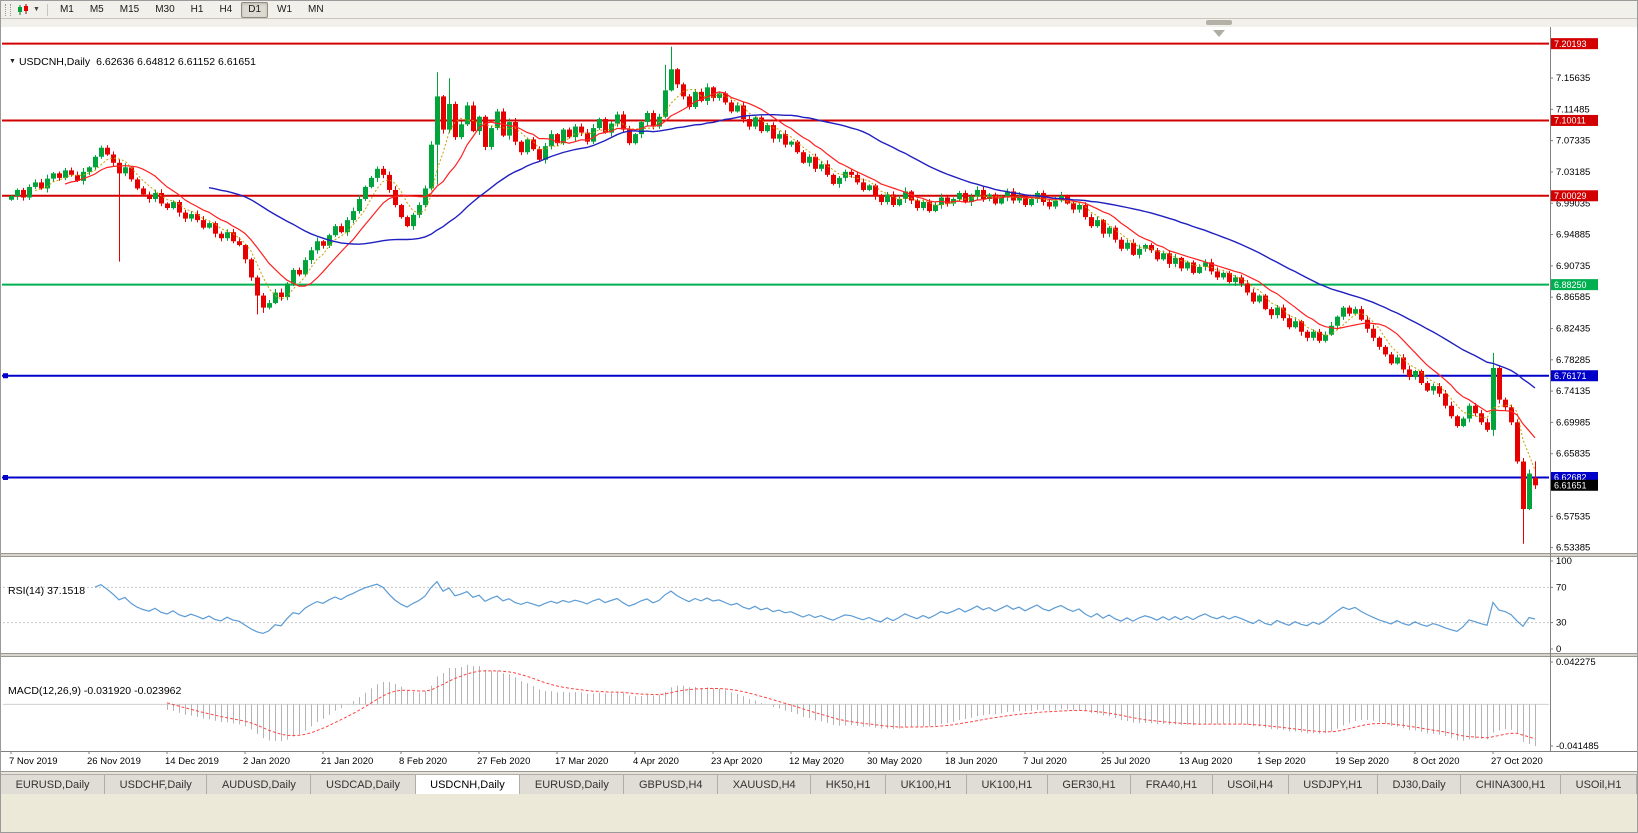 This screenshot has width=1638, height=833. Describe the element at coordinates (66, 9) in the screenshot. I see `timeframe-button-M1: M1` at that location.